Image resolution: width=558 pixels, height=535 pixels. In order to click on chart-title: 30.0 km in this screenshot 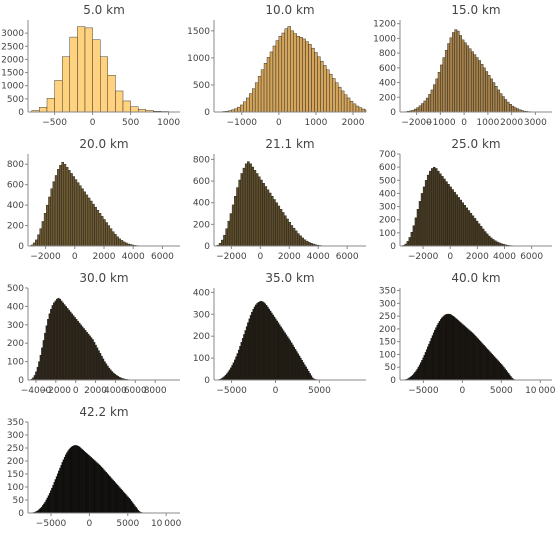, I will do `click(103, 278)`.